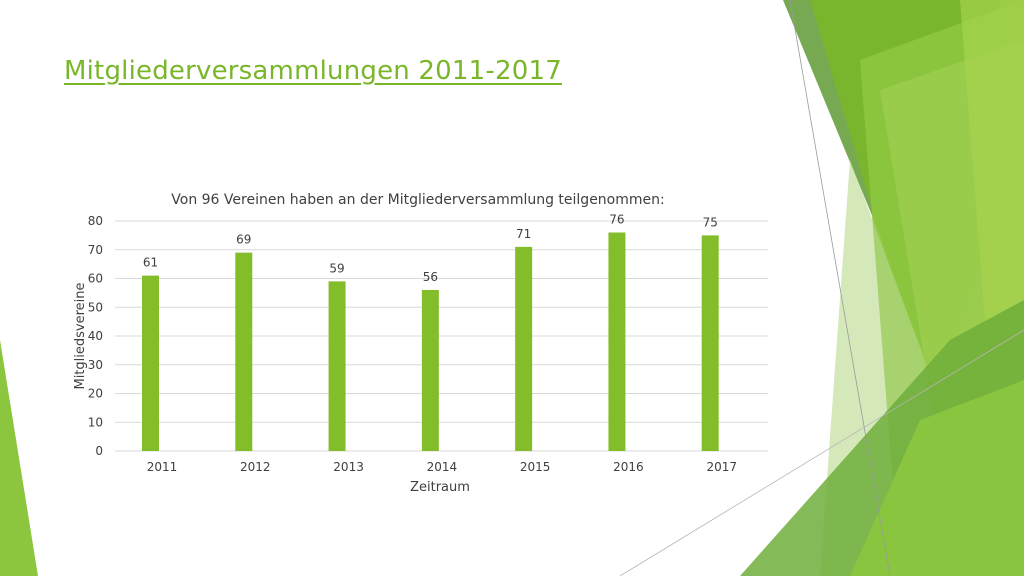 This screenshot has height=576, width=1024. Describe the element at coordinates (150, 363) in the screenshot. I see `bar-2011` at that location.